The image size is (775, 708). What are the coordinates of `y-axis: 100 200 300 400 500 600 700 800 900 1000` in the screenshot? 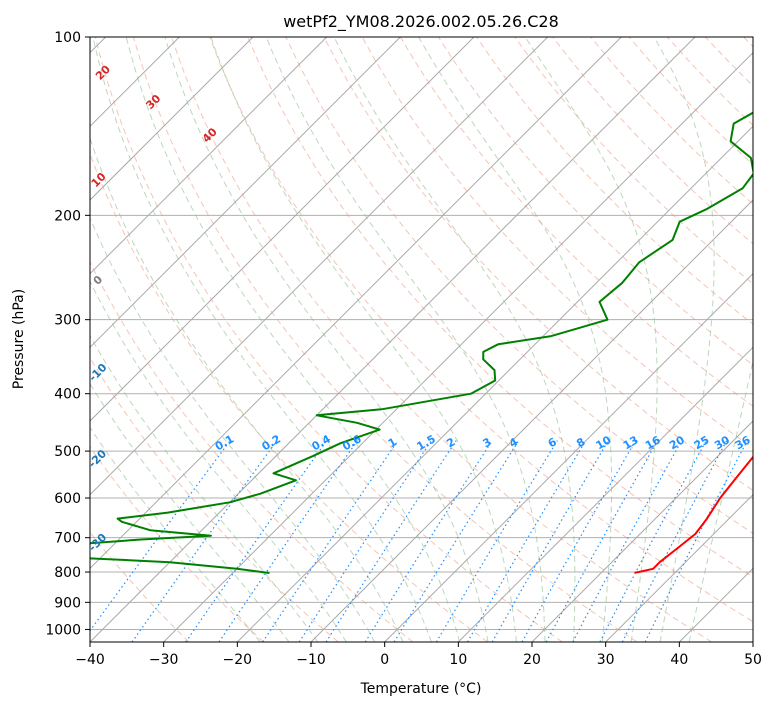 It's located at (67, 334).